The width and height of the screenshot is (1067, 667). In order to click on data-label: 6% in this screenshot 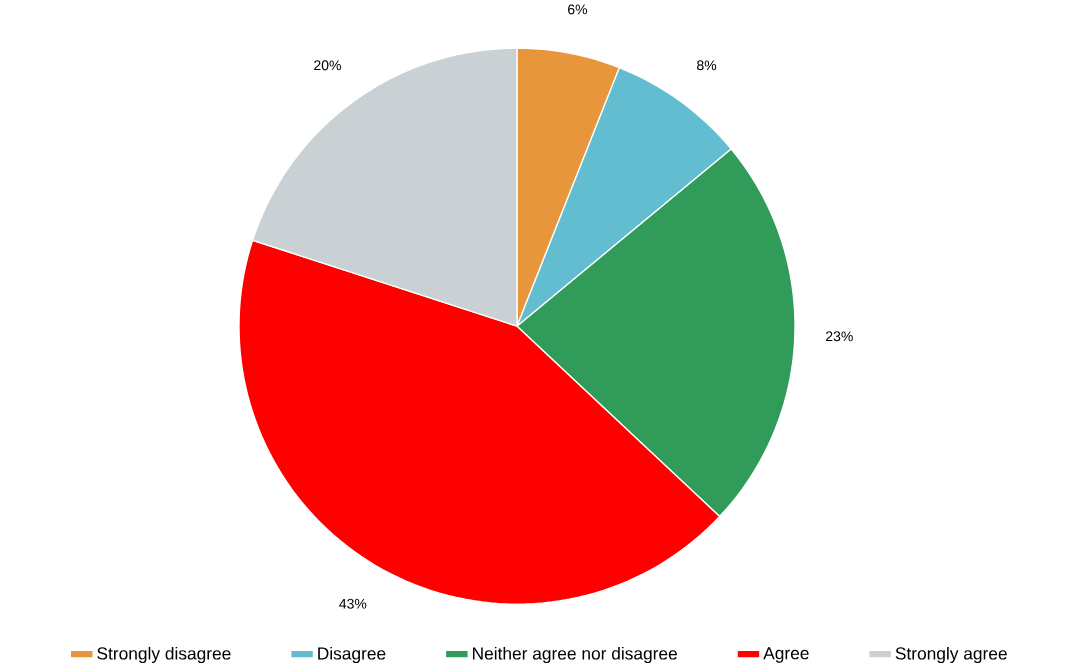, I will do `click(578, 9)`.